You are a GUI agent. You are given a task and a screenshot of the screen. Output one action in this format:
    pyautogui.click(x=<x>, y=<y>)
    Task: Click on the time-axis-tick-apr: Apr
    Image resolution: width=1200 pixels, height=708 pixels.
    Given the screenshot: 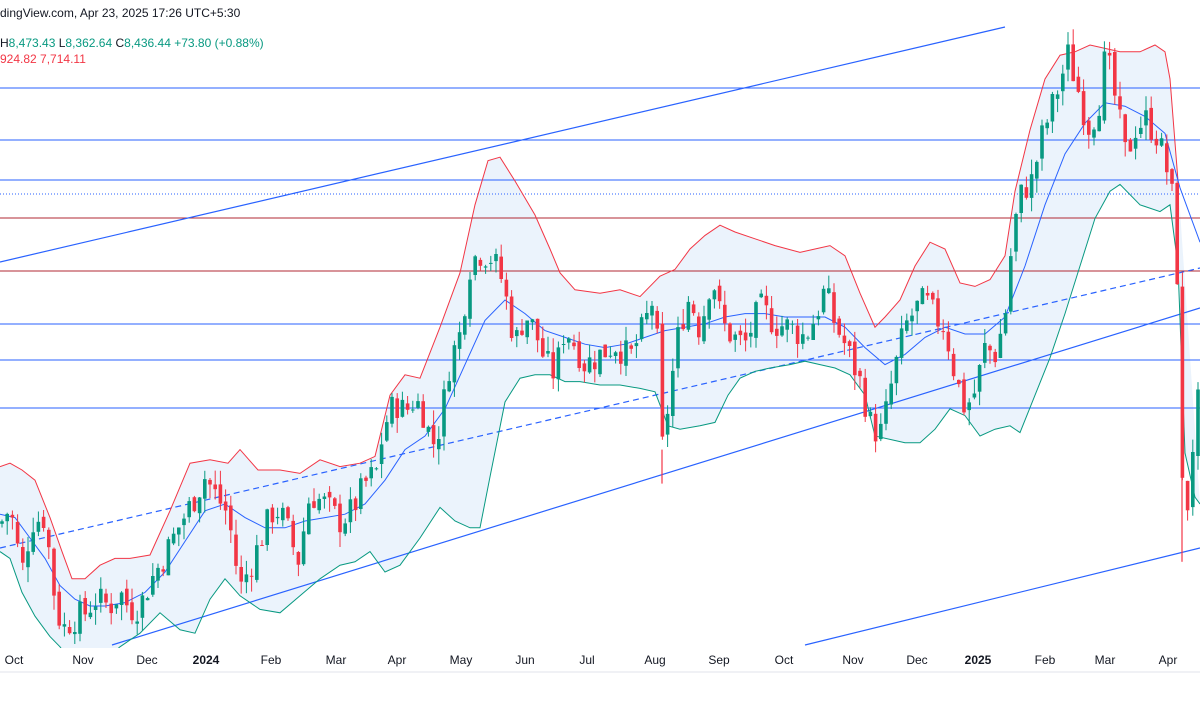 What is the action you would take?
    pyautogui.click(x=397, y=660)
    